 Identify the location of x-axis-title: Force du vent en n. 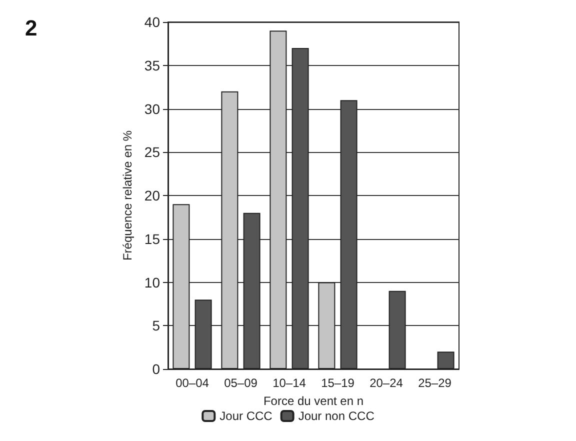
(313, 401).